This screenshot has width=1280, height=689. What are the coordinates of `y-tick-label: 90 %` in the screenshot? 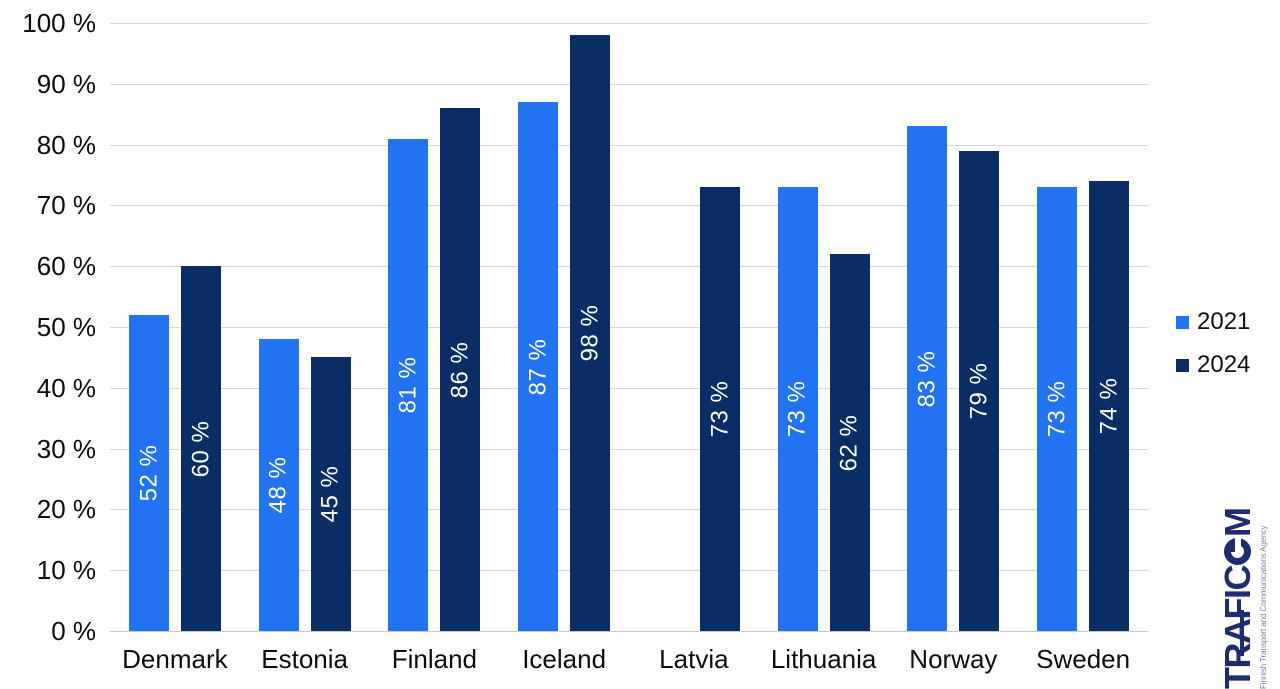 It's located at (66, 83).